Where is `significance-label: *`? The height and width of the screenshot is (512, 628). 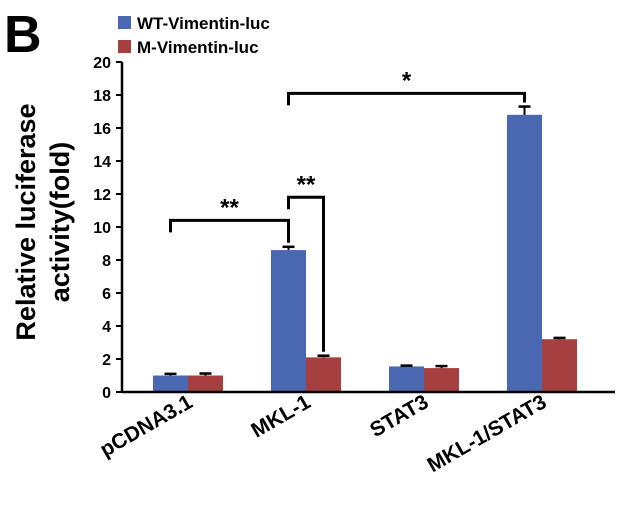 significance-label: * is located at coordinates (407, 80).